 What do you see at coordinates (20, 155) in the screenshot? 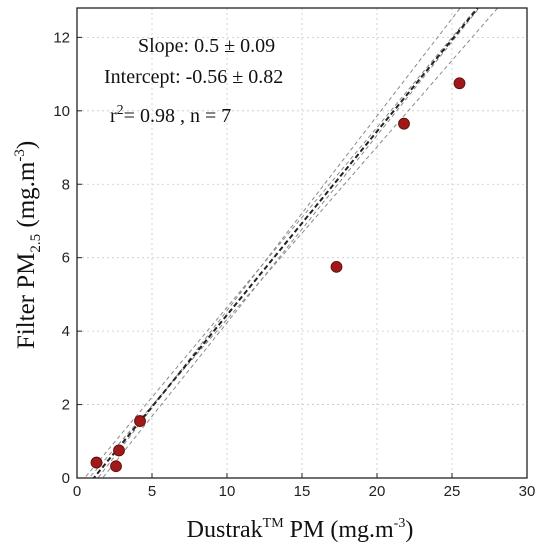
I see `y-axis-title-unit-exponent: -3` at bounding box center [20, 155].